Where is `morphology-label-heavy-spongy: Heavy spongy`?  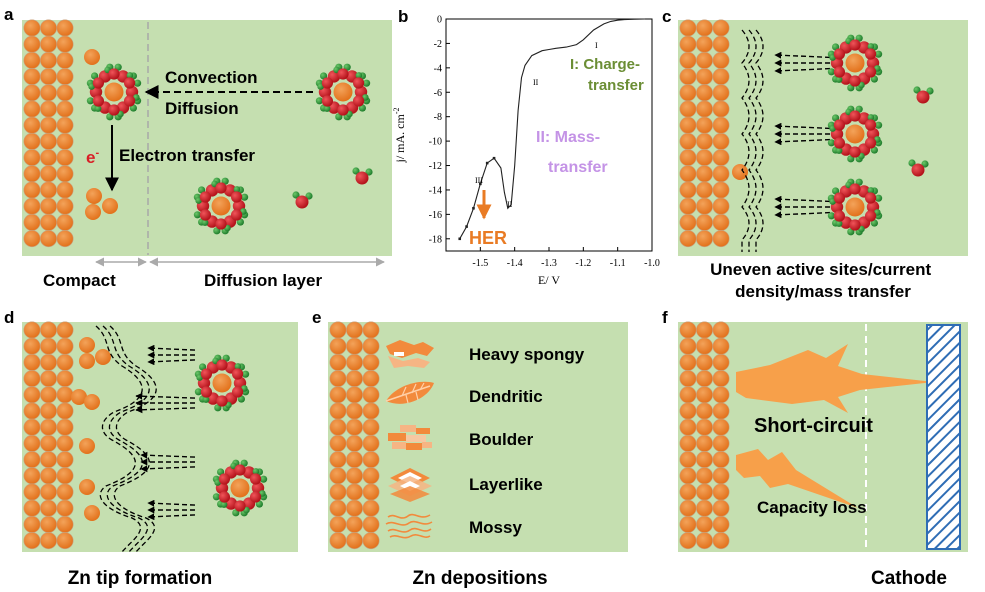
morphology-label-heavy-spongy: Heavy spongy is located at coordinates (527, 354).